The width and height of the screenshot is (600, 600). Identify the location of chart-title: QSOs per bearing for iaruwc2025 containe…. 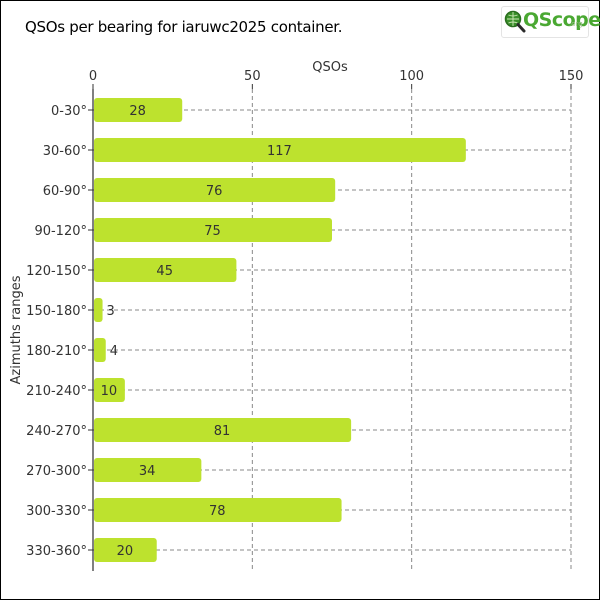
(184, 27).